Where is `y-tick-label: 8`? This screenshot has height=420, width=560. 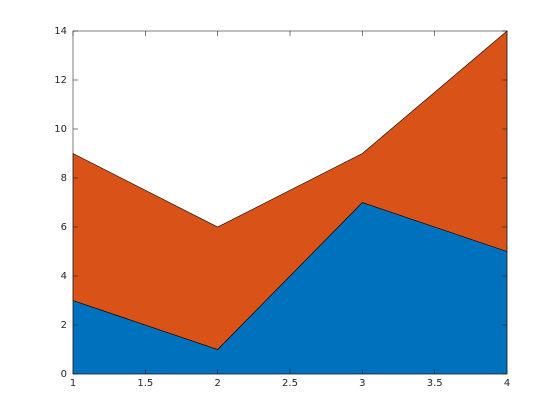 y-tick-label: 8 is located at coordinates (64, 178).